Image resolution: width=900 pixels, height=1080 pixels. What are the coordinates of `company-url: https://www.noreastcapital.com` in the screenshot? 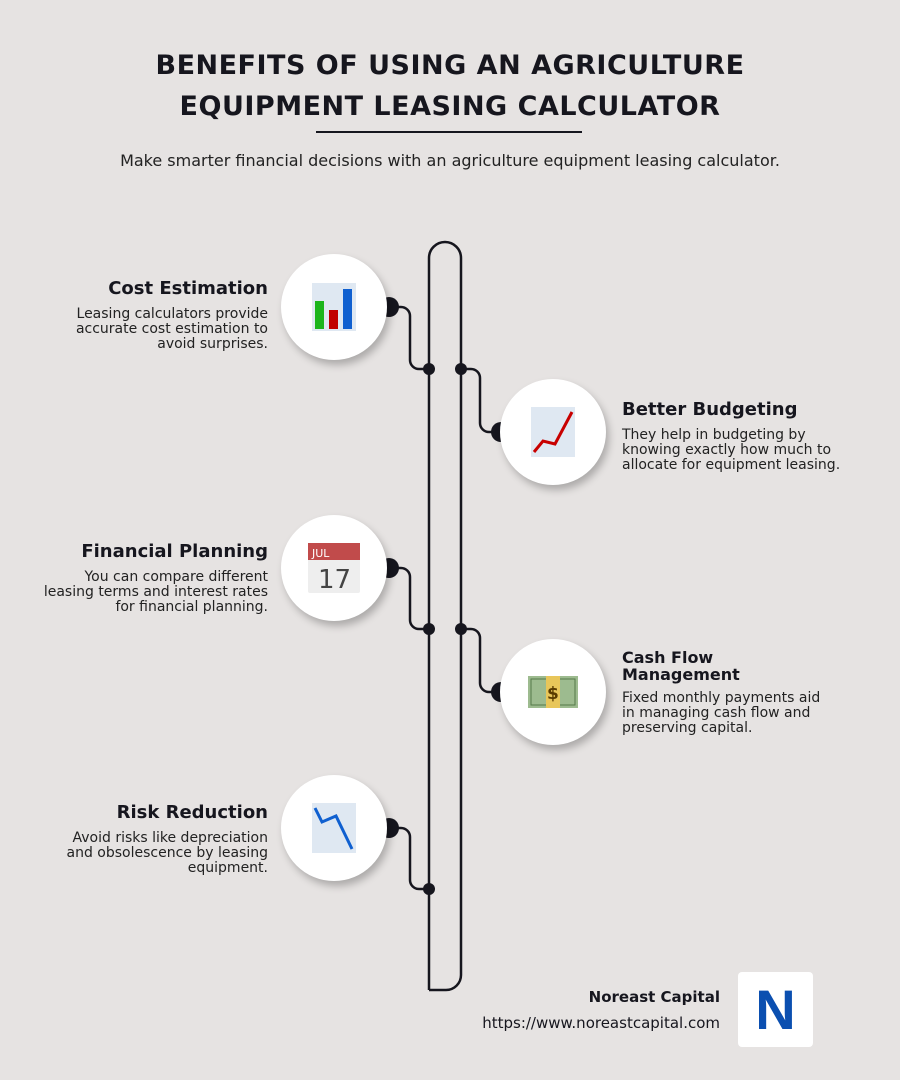 It's located at (601, 1023).